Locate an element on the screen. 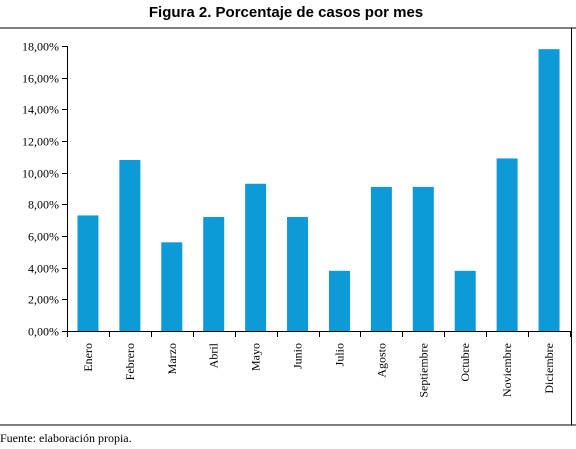 The image size is (576, 449). x-category-label: Noviembre is located at coordinates (507, 370).